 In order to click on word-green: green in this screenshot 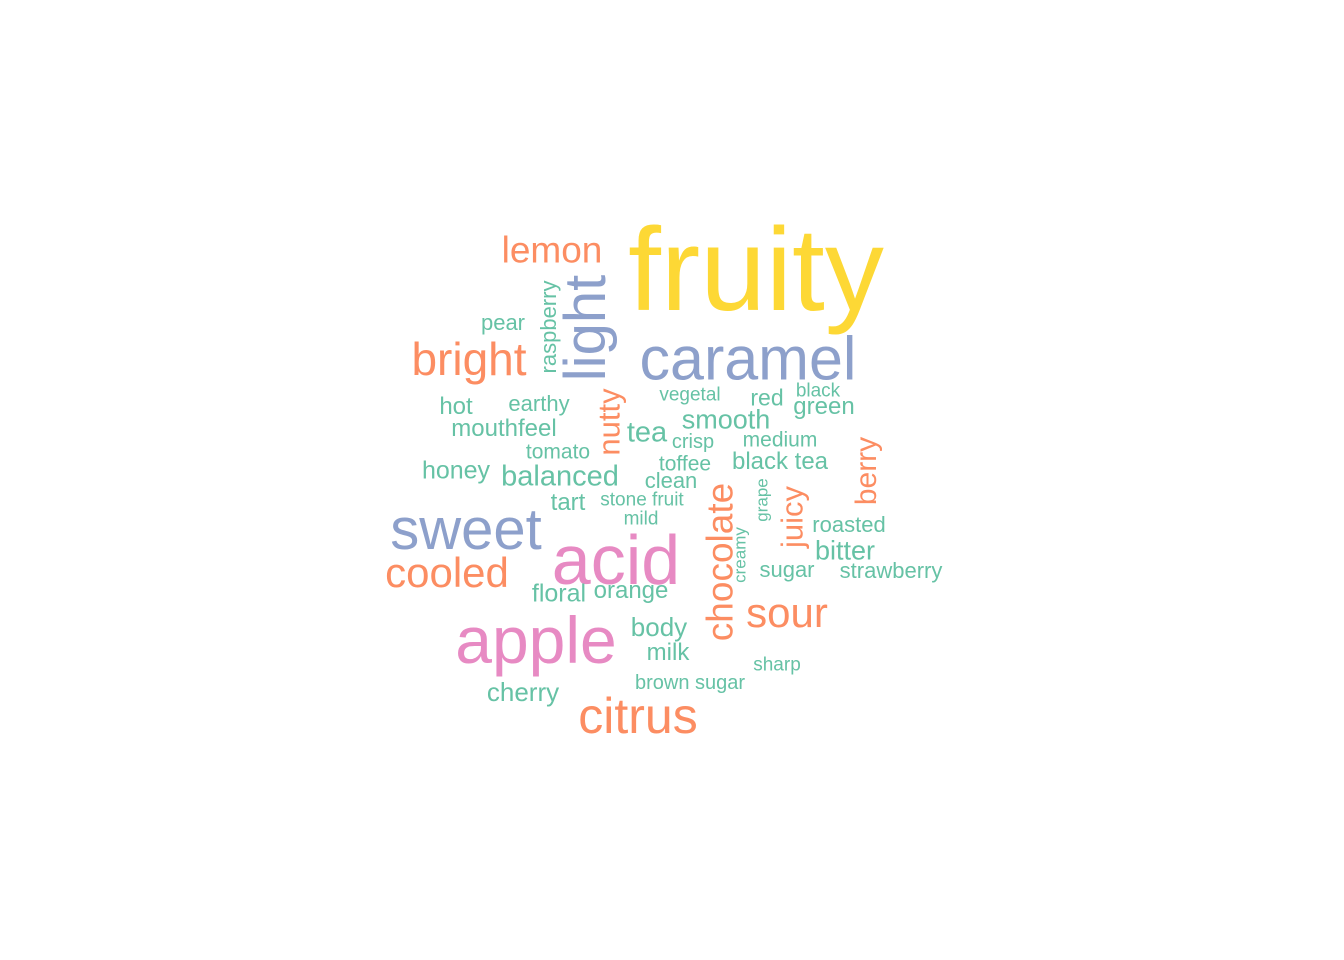, I will do `click(824, 406)`.